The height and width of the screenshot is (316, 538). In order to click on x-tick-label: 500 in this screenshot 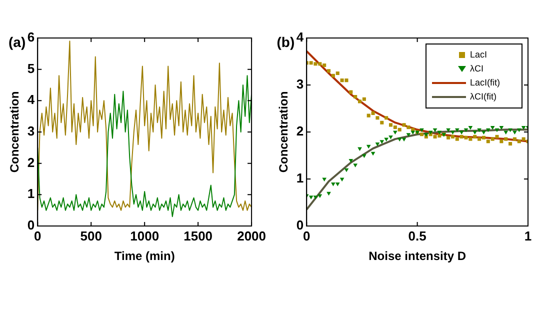, I will do `click(91, 236)`.